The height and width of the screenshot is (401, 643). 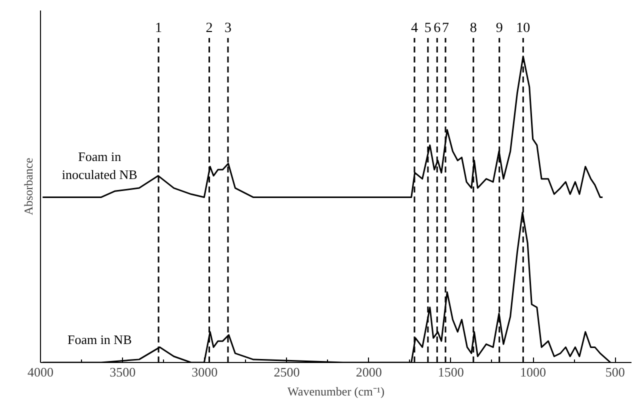 What do you see at coordinates (209, 28) in the screenshot?
I see `text: 2` at bounding box center [209, 28].